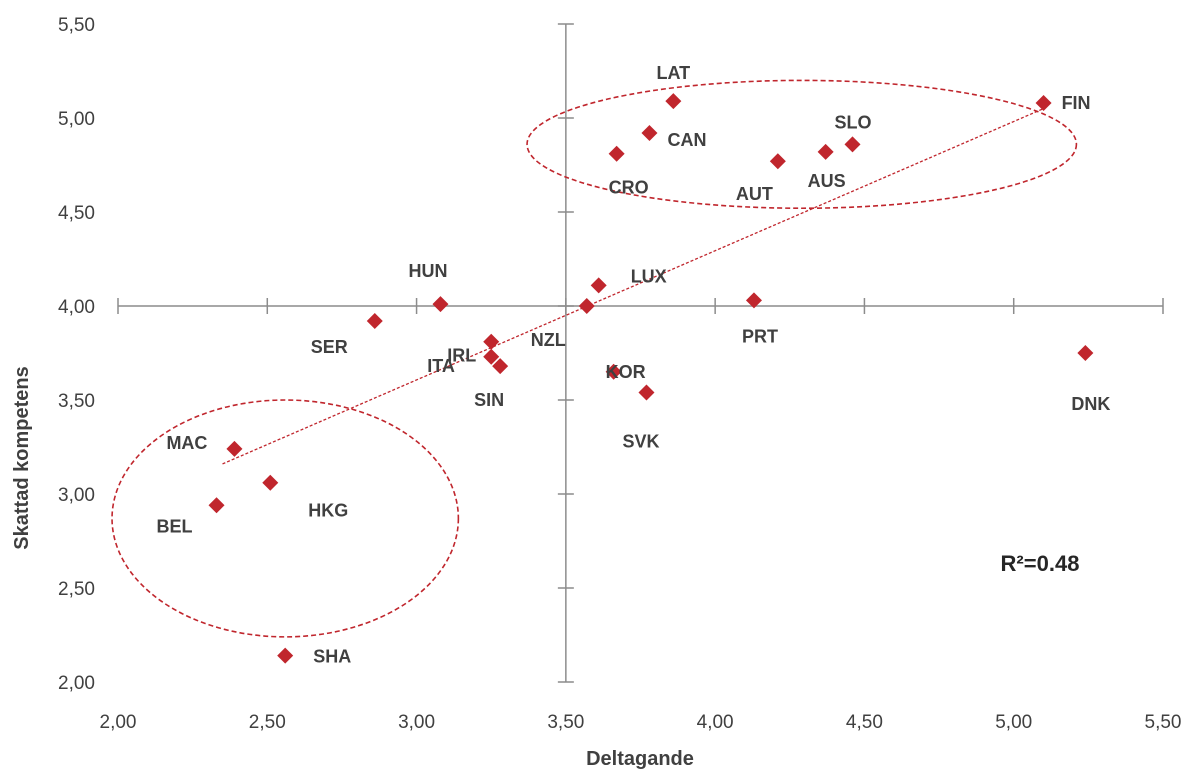 The width and height of the screenshot is (1196, 772). Describe the element at coordinates (616, 153) in the screenshot. I see `data-point-cro` at that location.